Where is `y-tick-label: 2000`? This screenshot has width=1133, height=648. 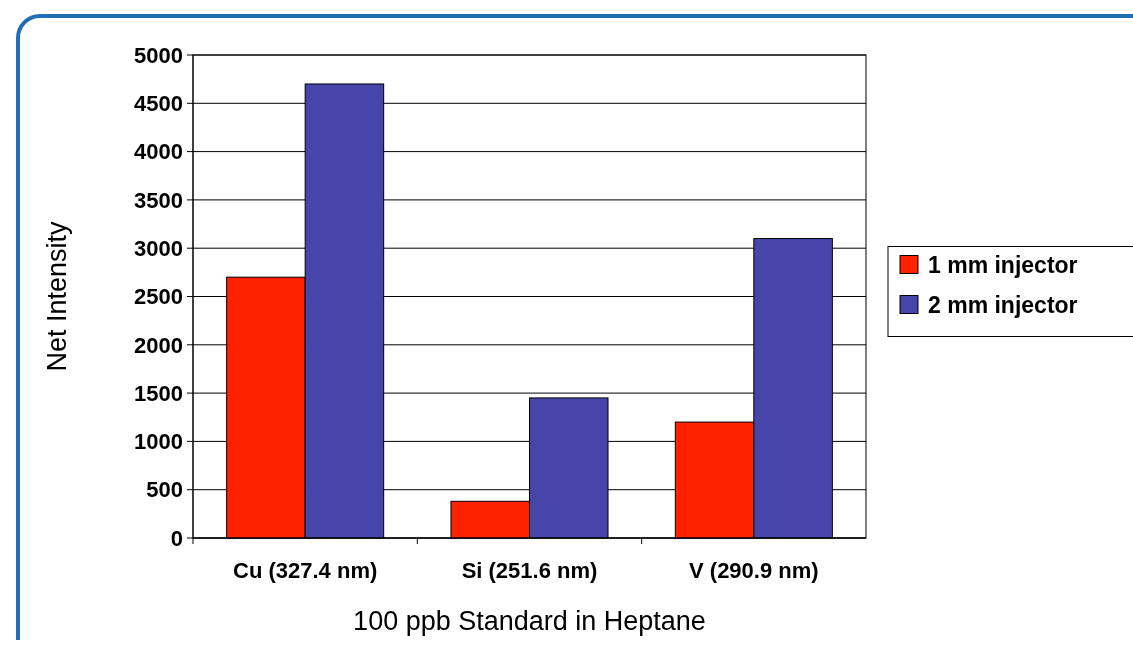
y-tick-label: 2000 is located at coordinates (158, 345).